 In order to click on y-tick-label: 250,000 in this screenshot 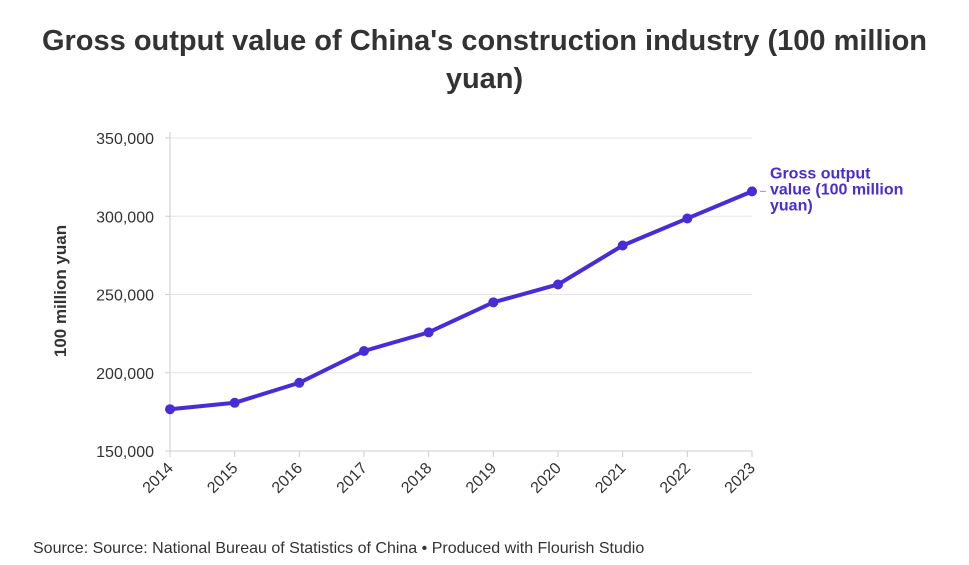, I will do `click(125, 296)`.